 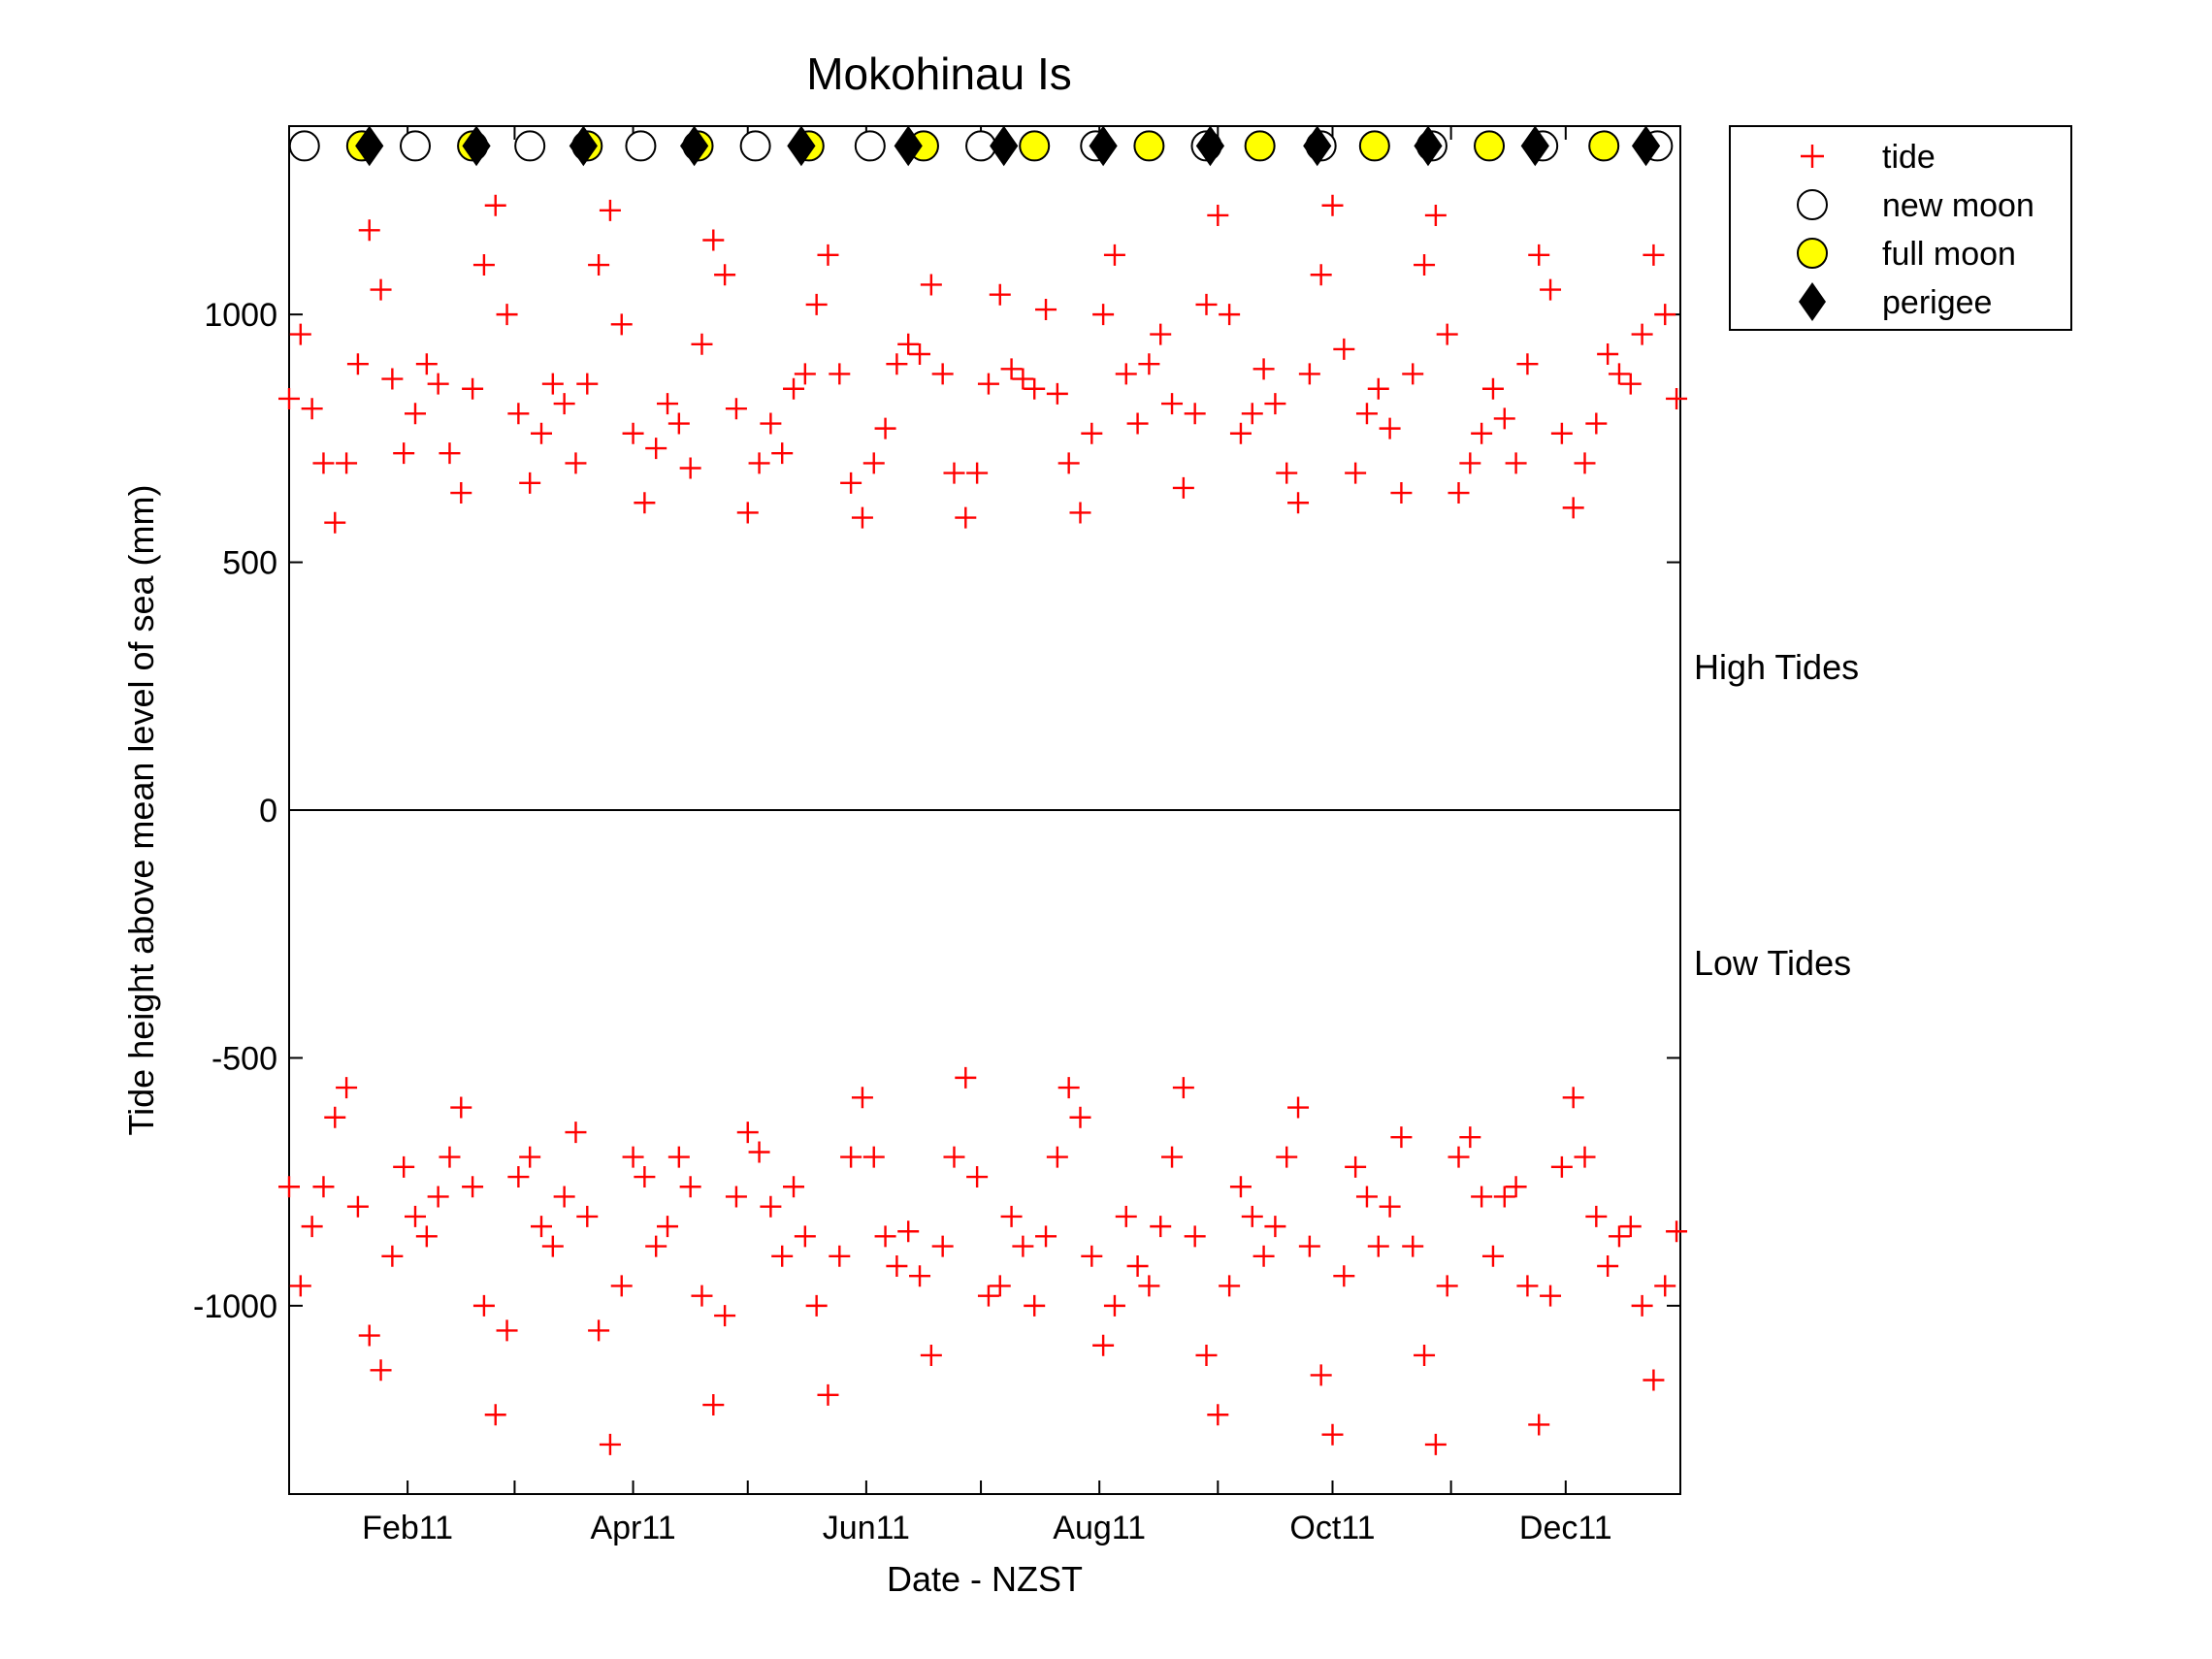 I want to click on legend-box, so click(x=1901, y=228).